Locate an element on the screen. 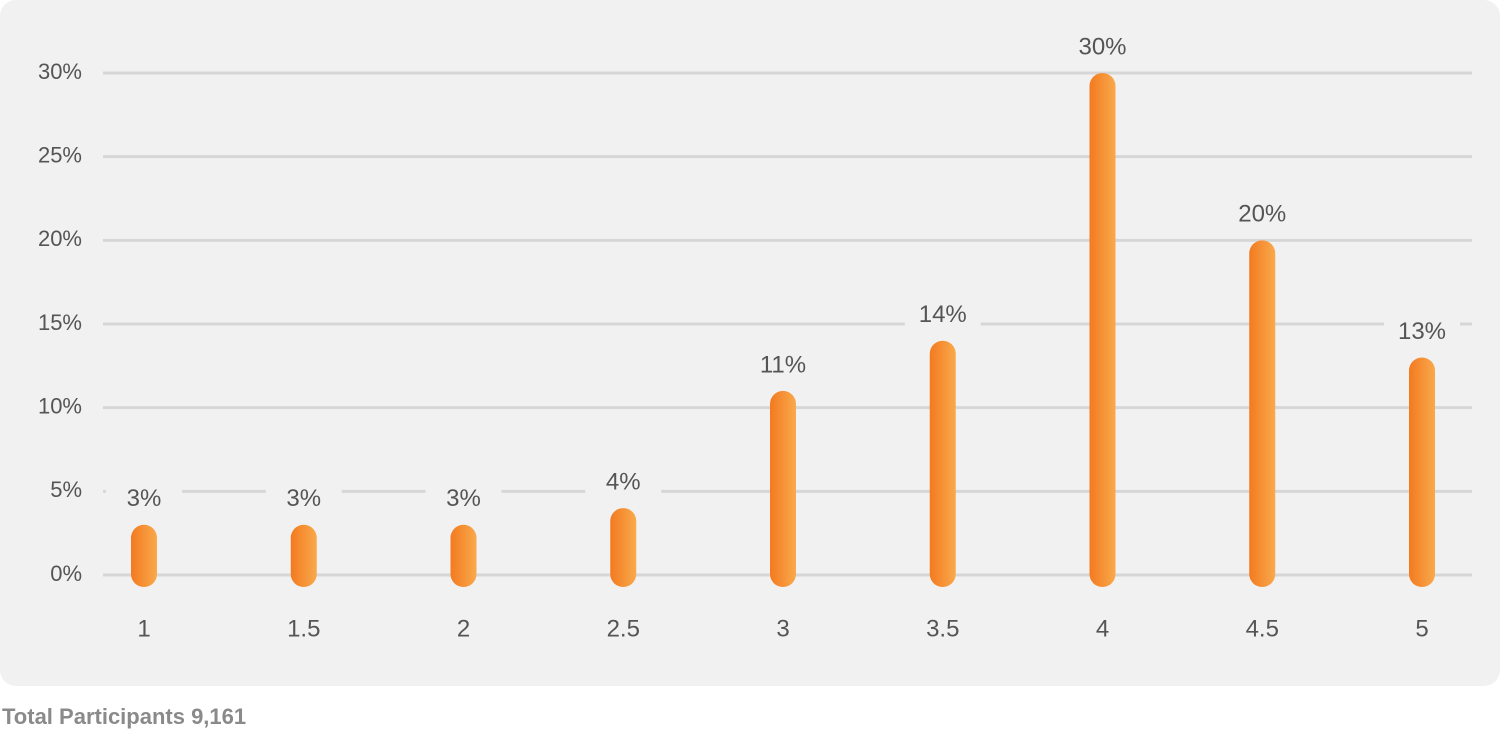 The height and width of the screenshot is (739, 1500). data-label: 4% is located at coordinates (623, 481).